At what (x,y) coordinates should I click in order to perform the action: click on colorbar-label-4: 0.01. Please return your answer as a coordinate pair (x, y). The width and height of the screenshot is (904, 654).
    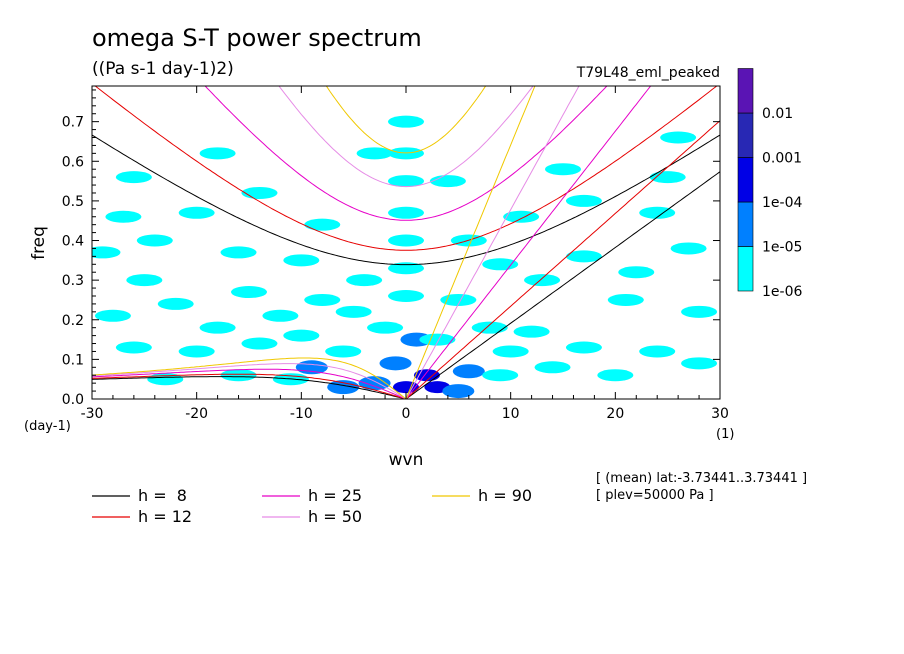
    Looking at the image, I should click on (777, 114).